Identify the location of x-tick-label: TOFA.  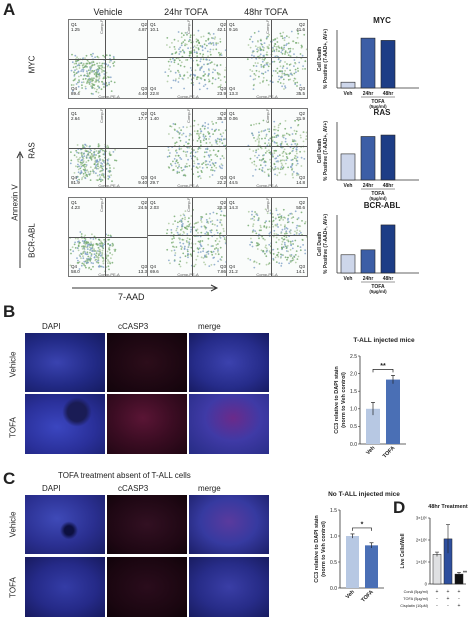
(389, 452).